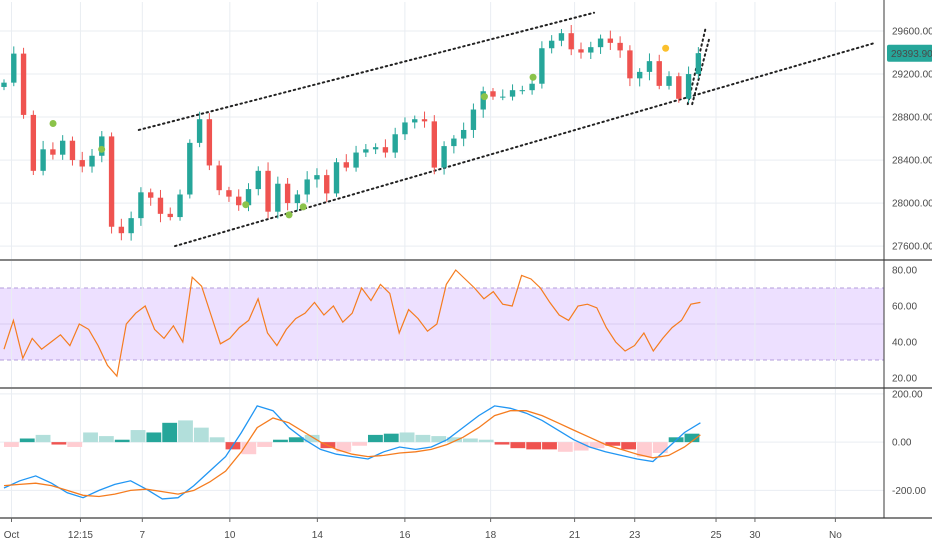 The width and height of the screenshot is (932, 550). Describe the element at coordinates (912, 32) in the screenshot. I see `price-tick-label: 29600.00` at that location.